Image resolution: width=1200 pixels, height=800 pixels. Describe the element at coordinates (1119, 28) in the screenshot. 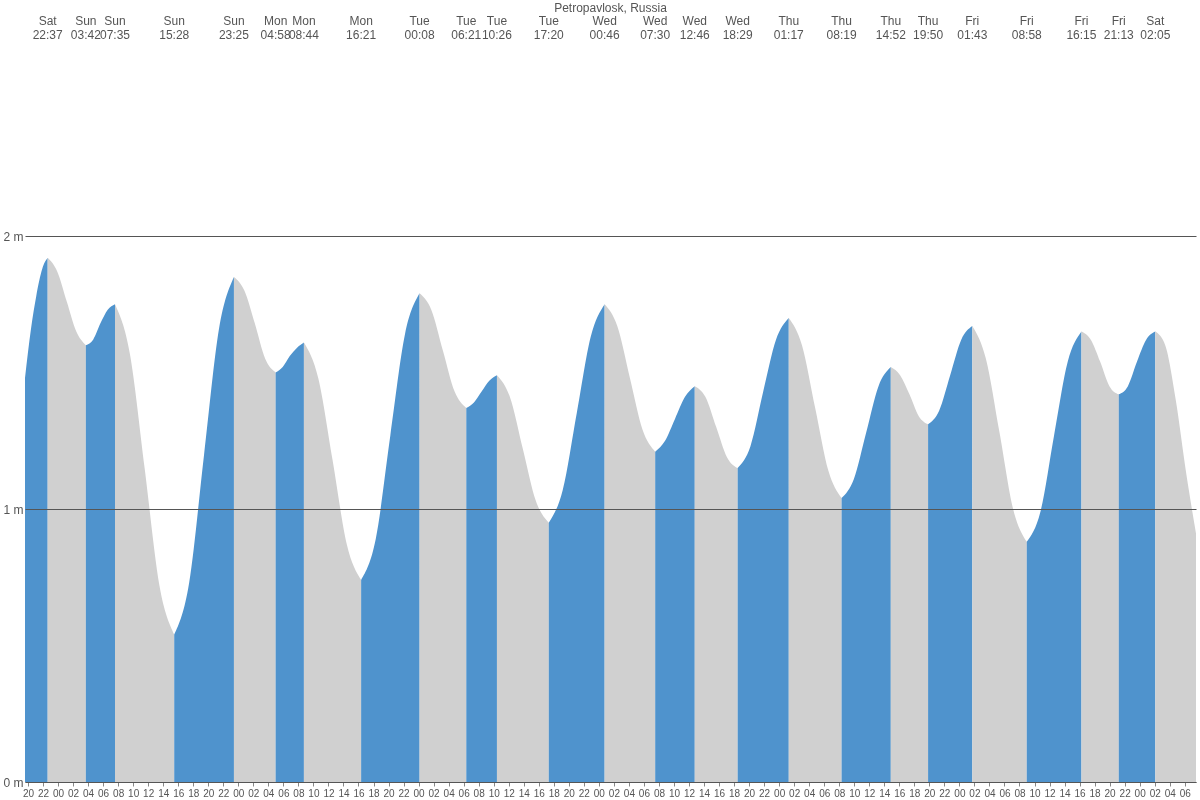

I see `text: Fri 21:13` at that location.